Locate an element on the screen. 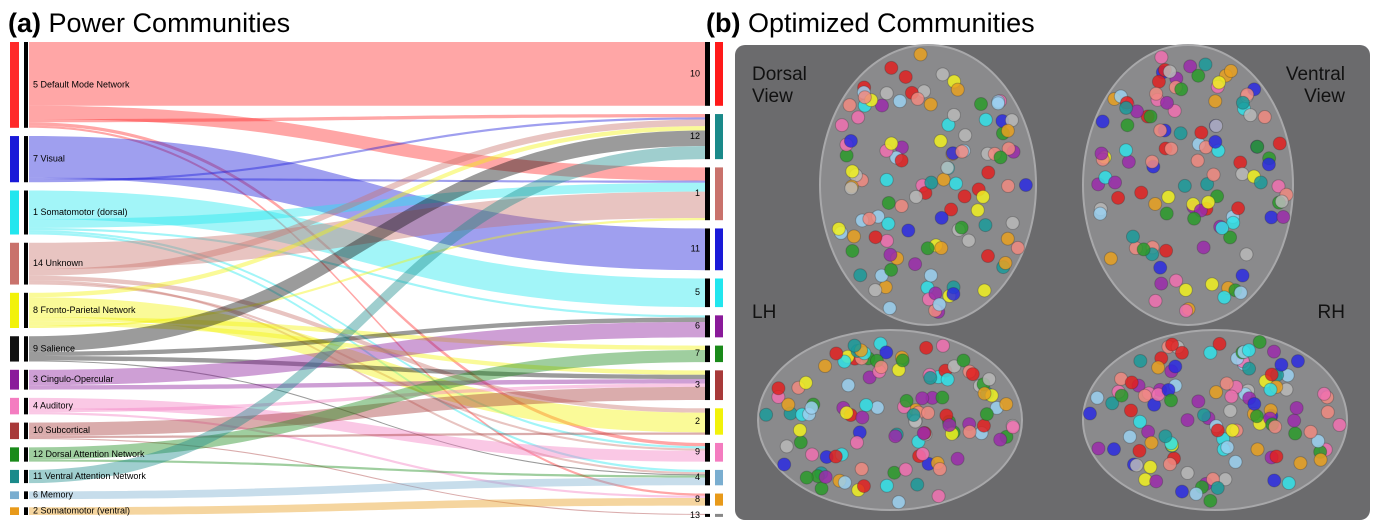 The width and height of the screenshot is (1375, 522). node-label: 11 Ventral Attention Network is located at coordinates (89, 476).